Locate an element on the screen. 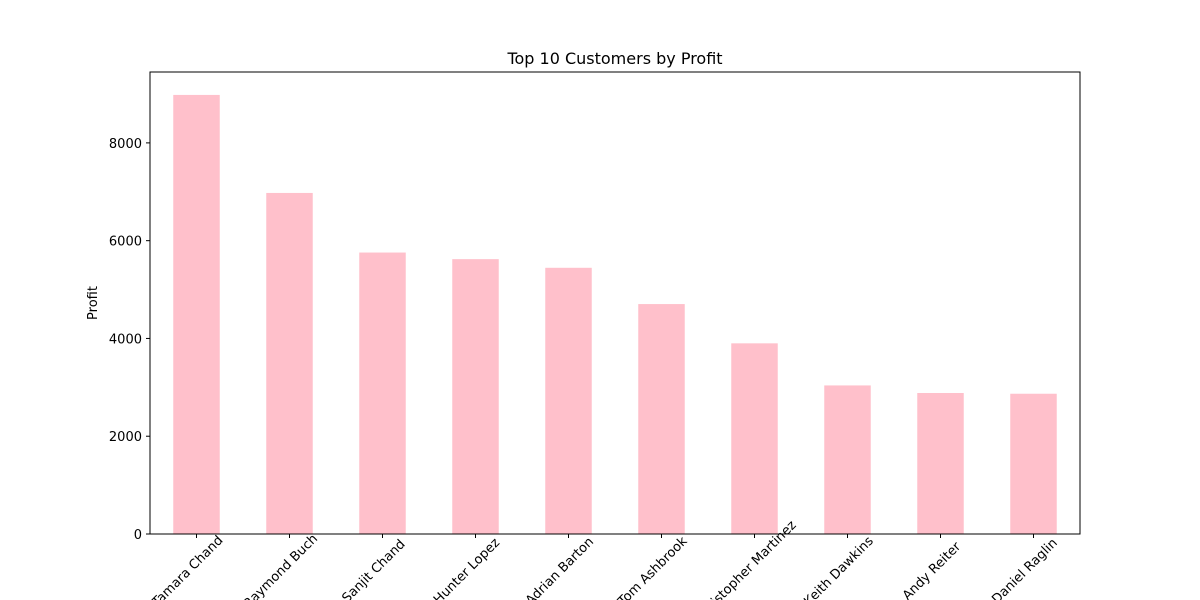 This screenshot has height=600, width=1200. y-tick-label: 2000 is located at coordinates (125, 437).